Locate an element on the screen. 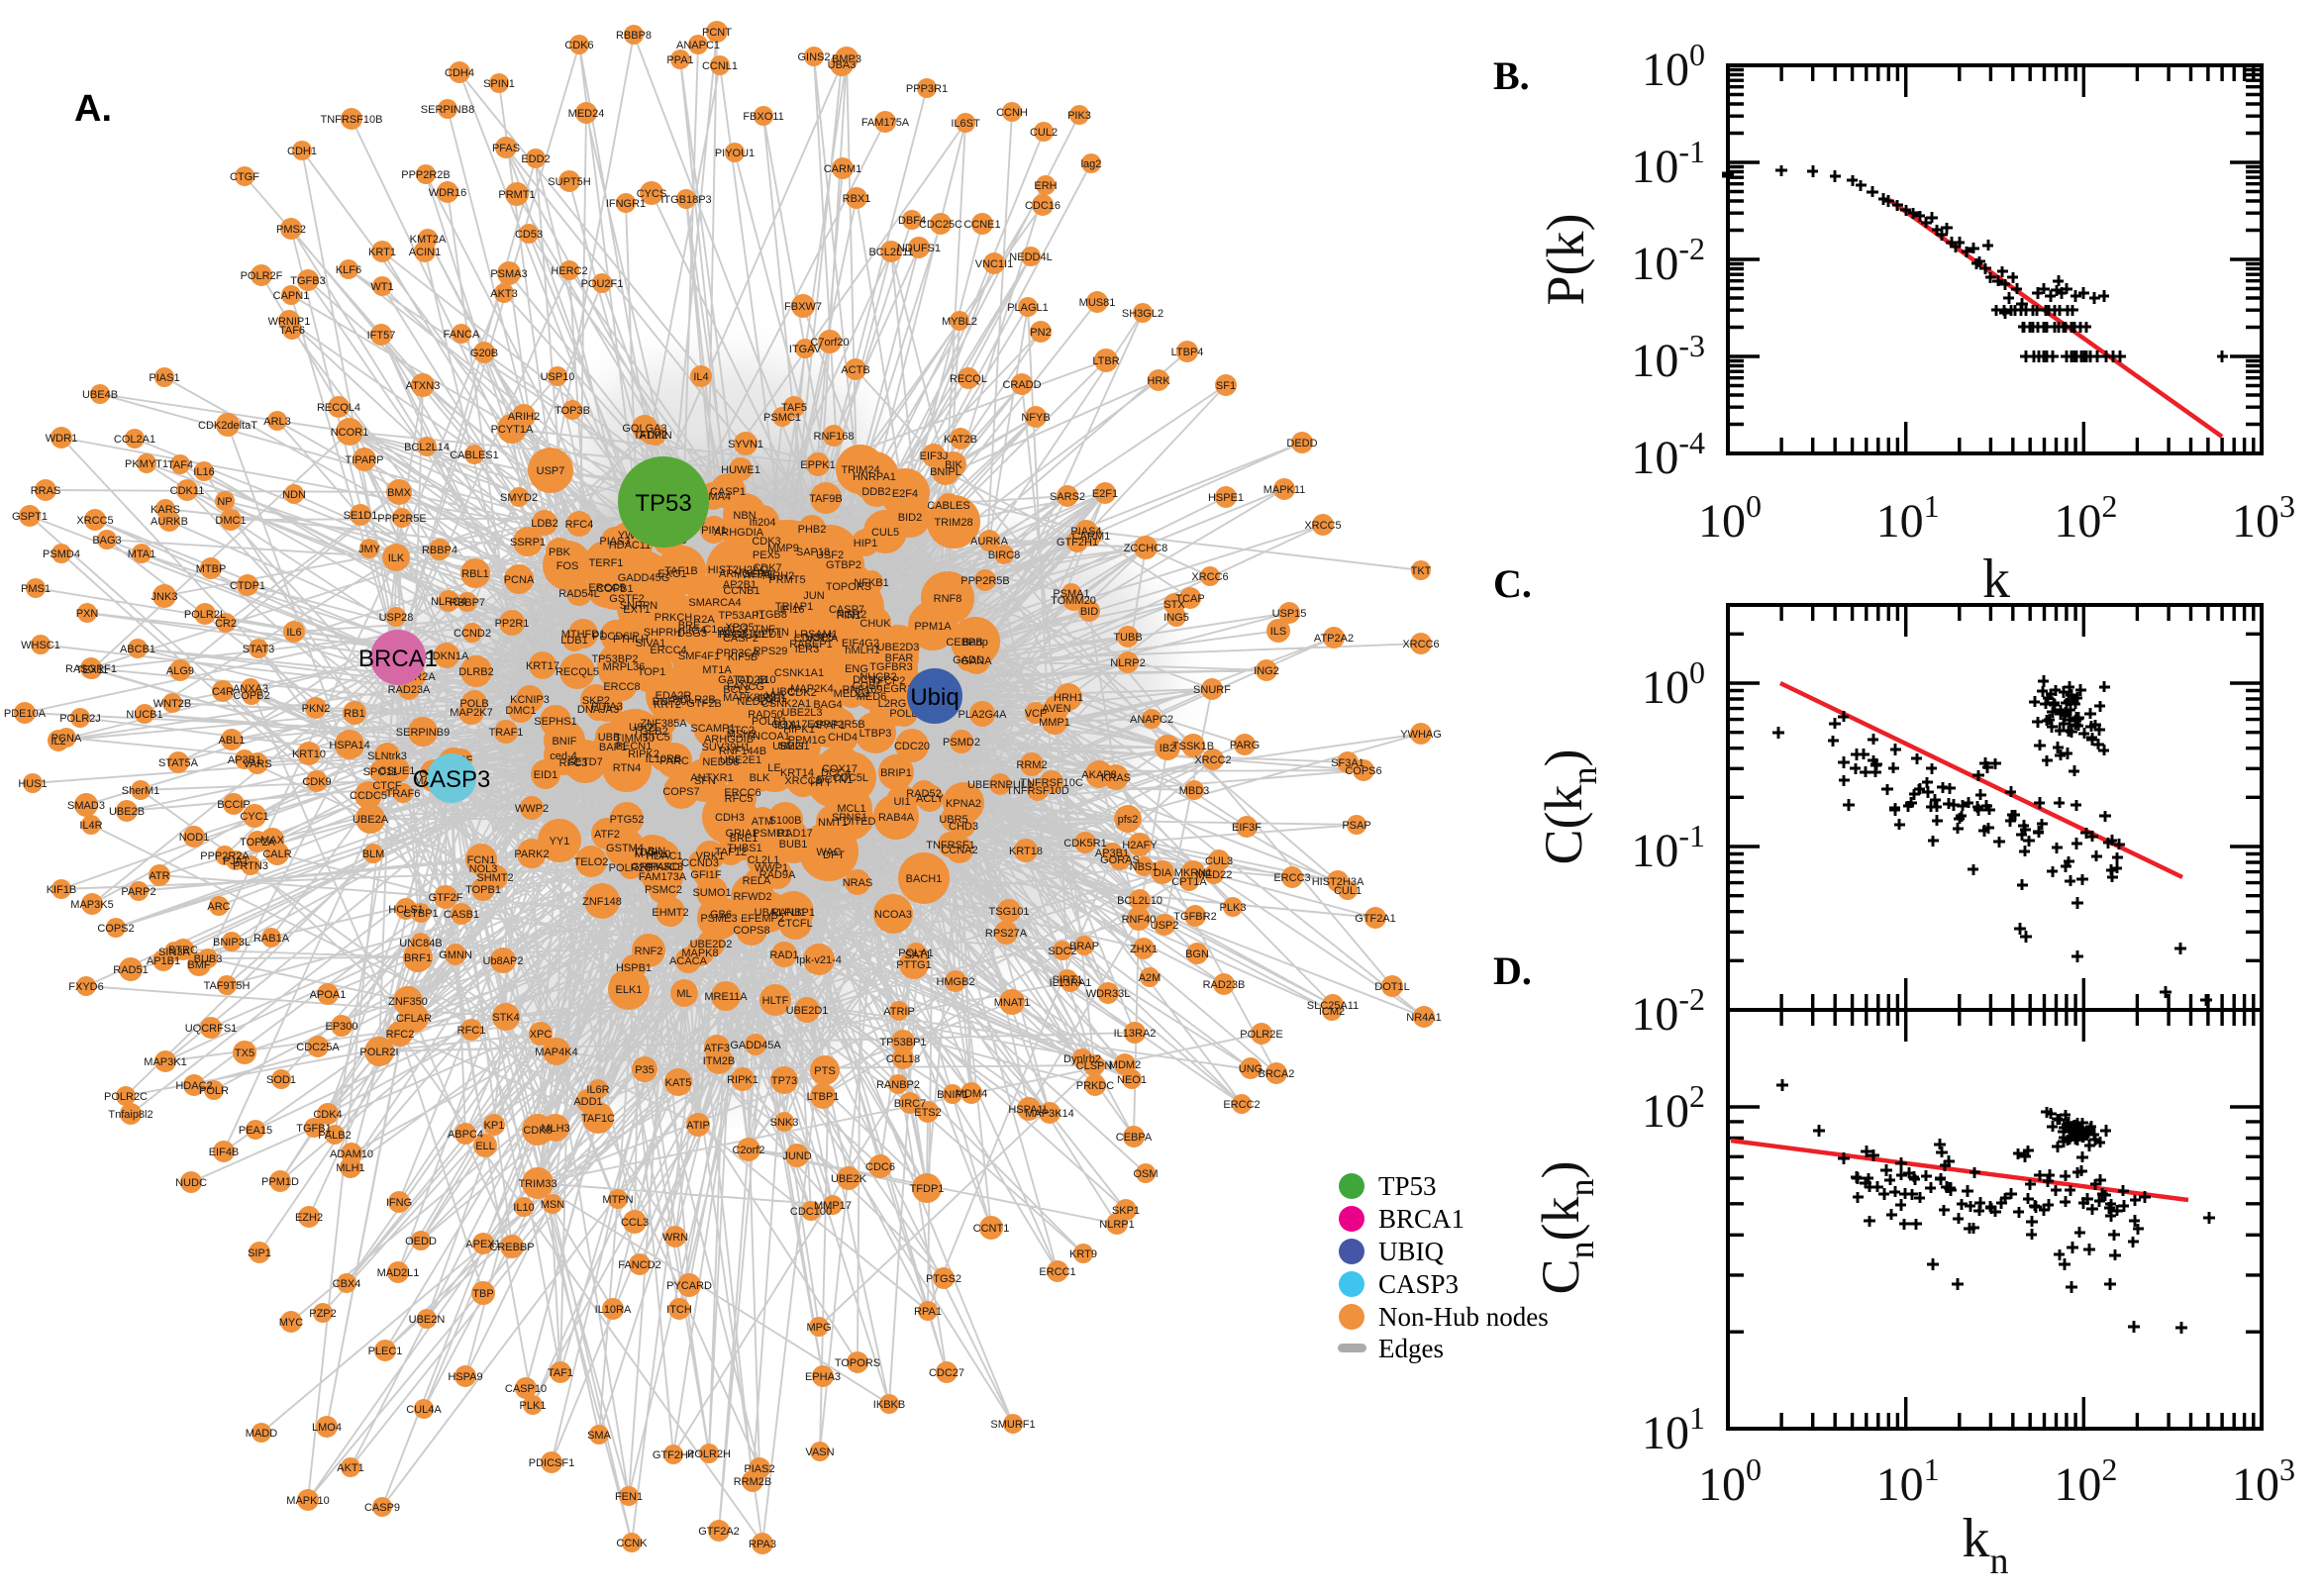 The image size is (2323, 1596). svg-text: HIST2H3A is located at coordinates (1338, 882).